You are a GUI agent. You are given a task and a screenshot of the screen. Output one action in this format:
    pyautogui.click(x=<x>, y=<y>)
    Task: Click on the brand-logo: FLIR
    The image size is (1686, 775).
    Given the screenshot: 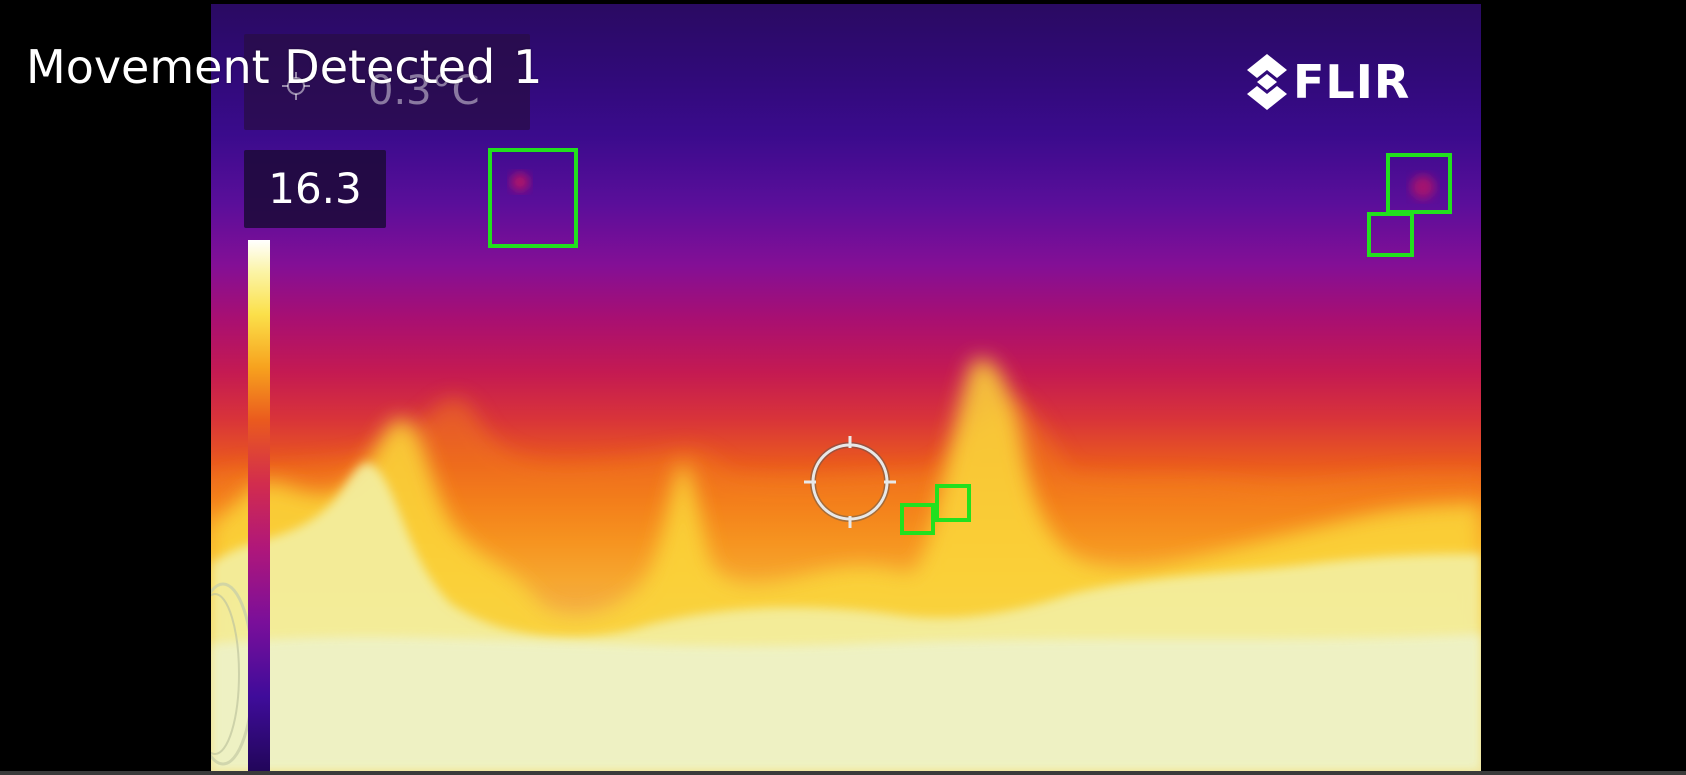 What is the action you would take?
    pyautogui.click(x=1327, y=82)
    